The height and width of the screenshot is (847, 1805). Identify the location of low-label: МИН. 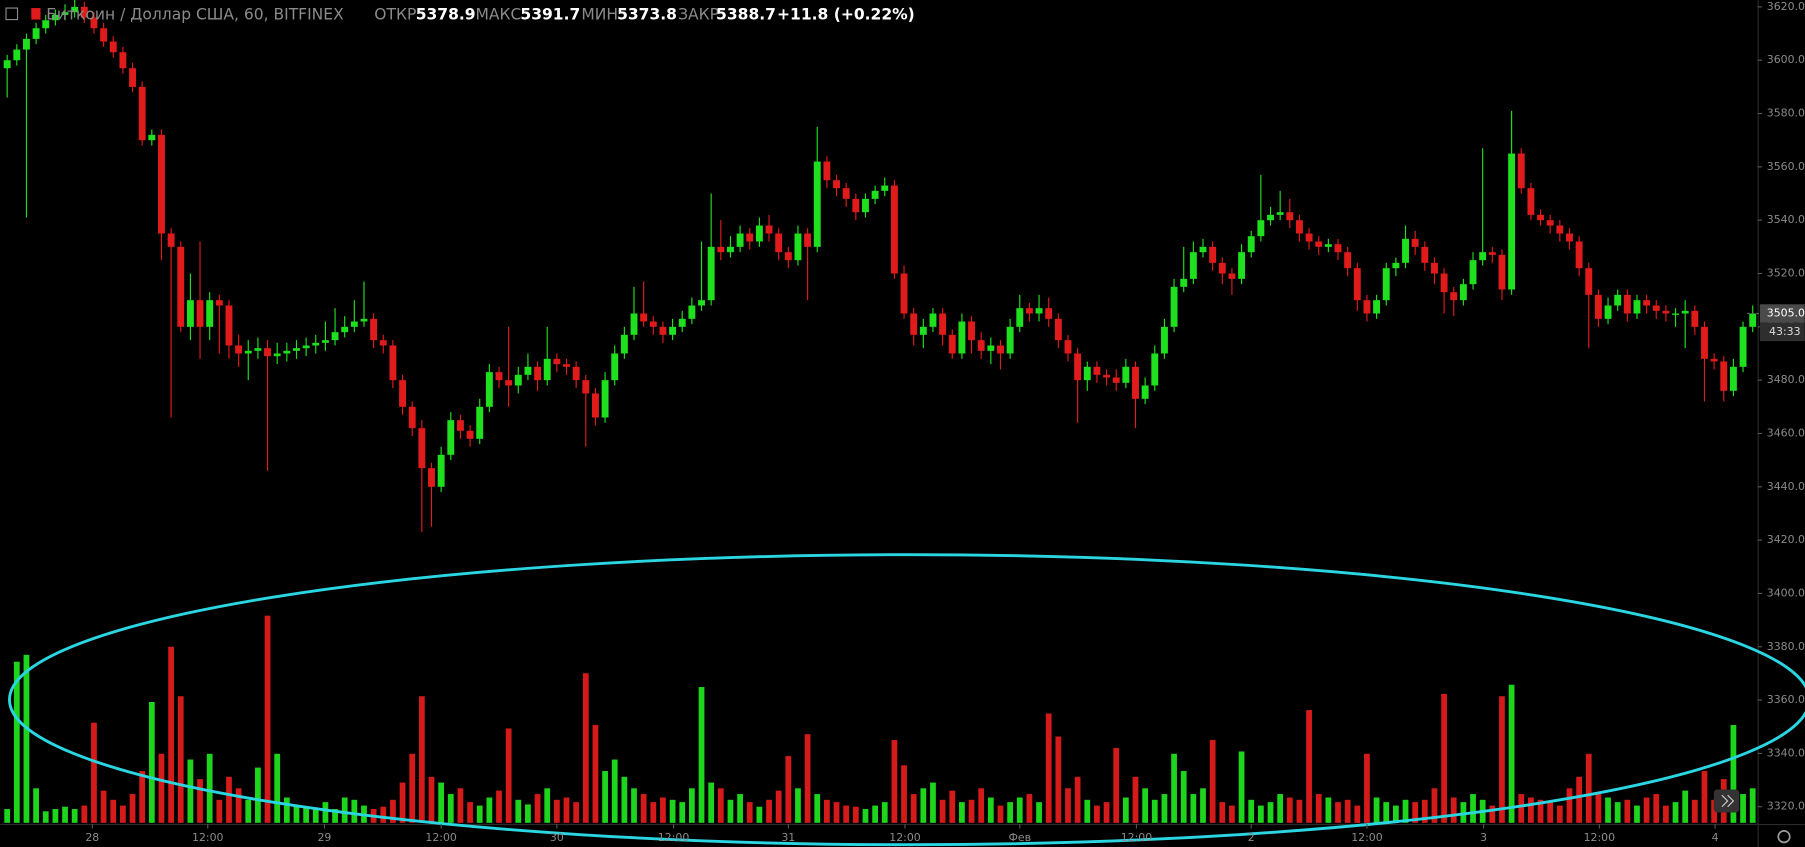
(599, 14).